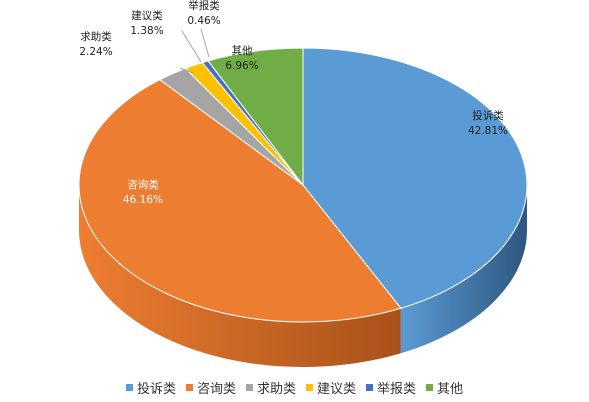 Image resolution: width=589 pixels, height=402 pixels. Describe the element at coordinates (95, 52) in the screenshot. I see `data-label-value: 2.24%` at that location.